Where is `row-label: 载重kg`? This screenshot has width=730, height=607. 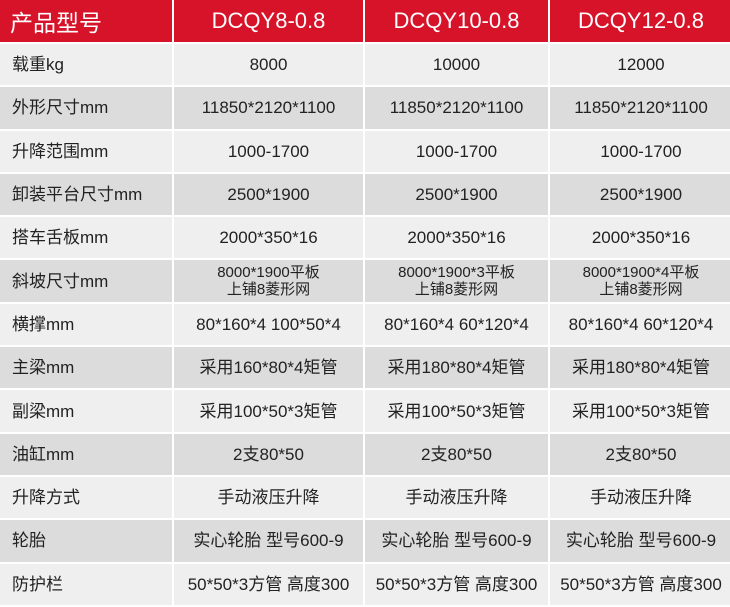
row-label: 载重kg is located at coordinates (86, 65).